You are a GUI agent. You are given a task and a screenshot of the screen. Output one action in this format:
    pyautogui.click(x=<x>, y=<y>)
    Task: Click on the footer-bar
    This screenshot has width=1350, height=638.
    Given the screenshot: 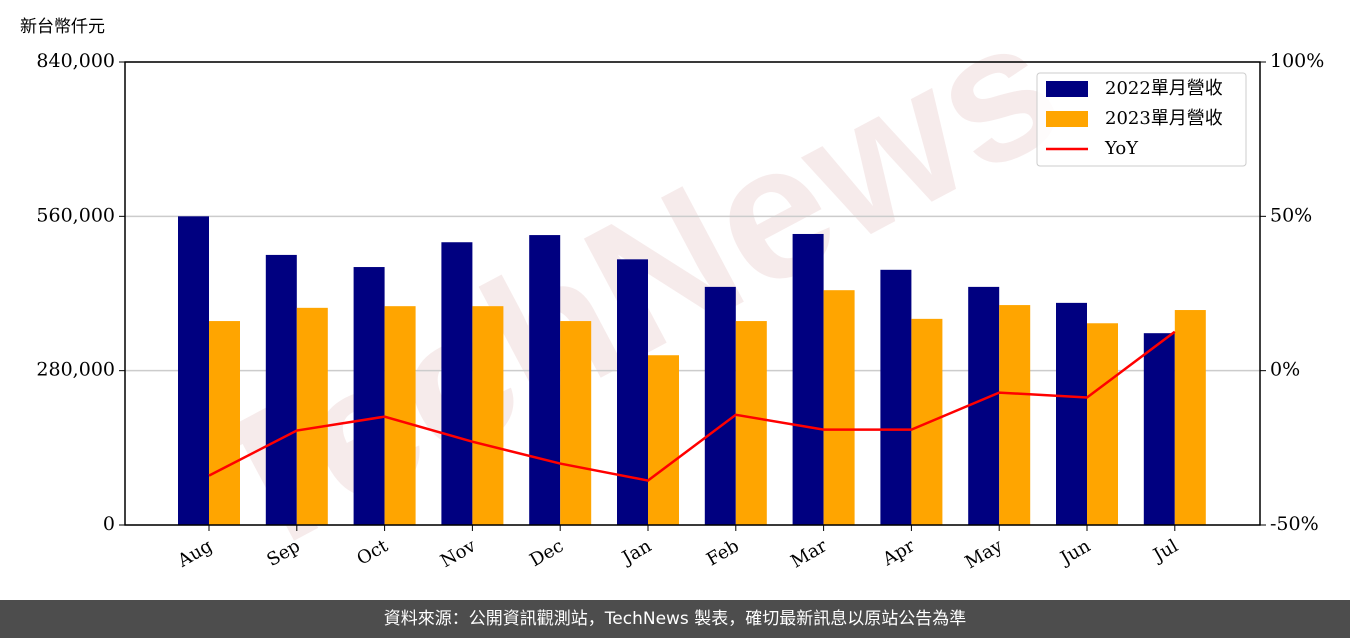 What is the action you would take?
    pyautogui.click(x=675, y=619)
    